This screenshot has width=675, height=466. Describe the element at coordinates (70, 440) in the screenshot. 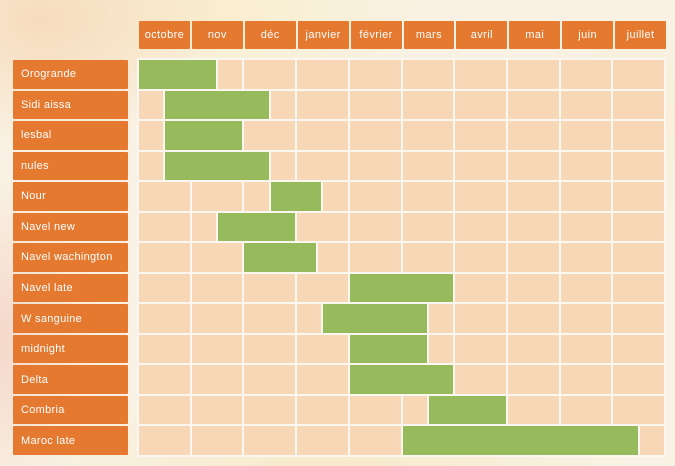

I see `row-label: Maroc late` at that location.